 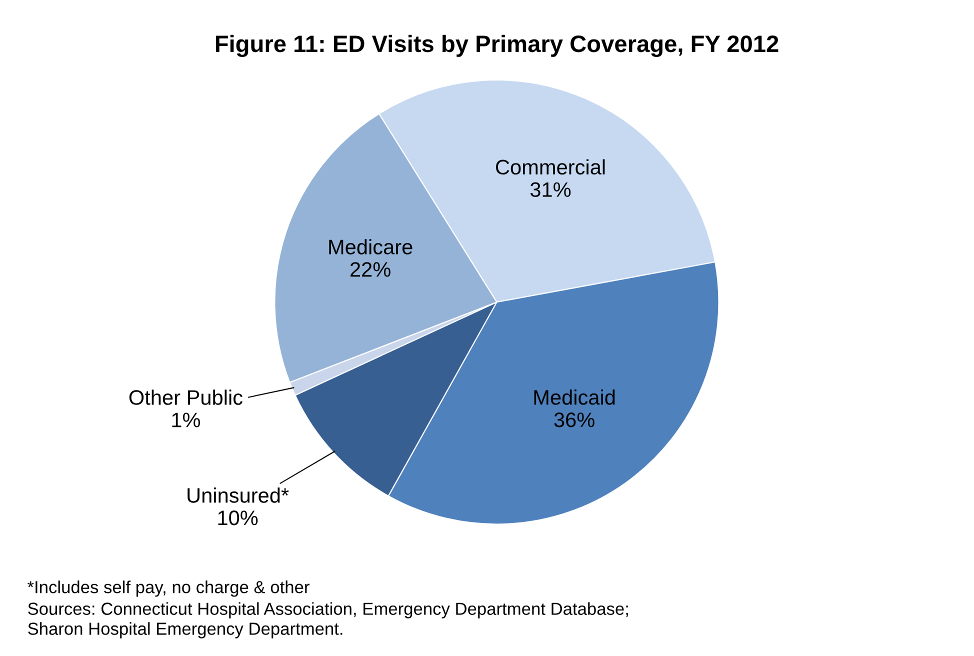 What do you see at coordinates (238, 495) in the screenshot?
I see `slice-label: Uninsured*` at bounding box center [238, 495].